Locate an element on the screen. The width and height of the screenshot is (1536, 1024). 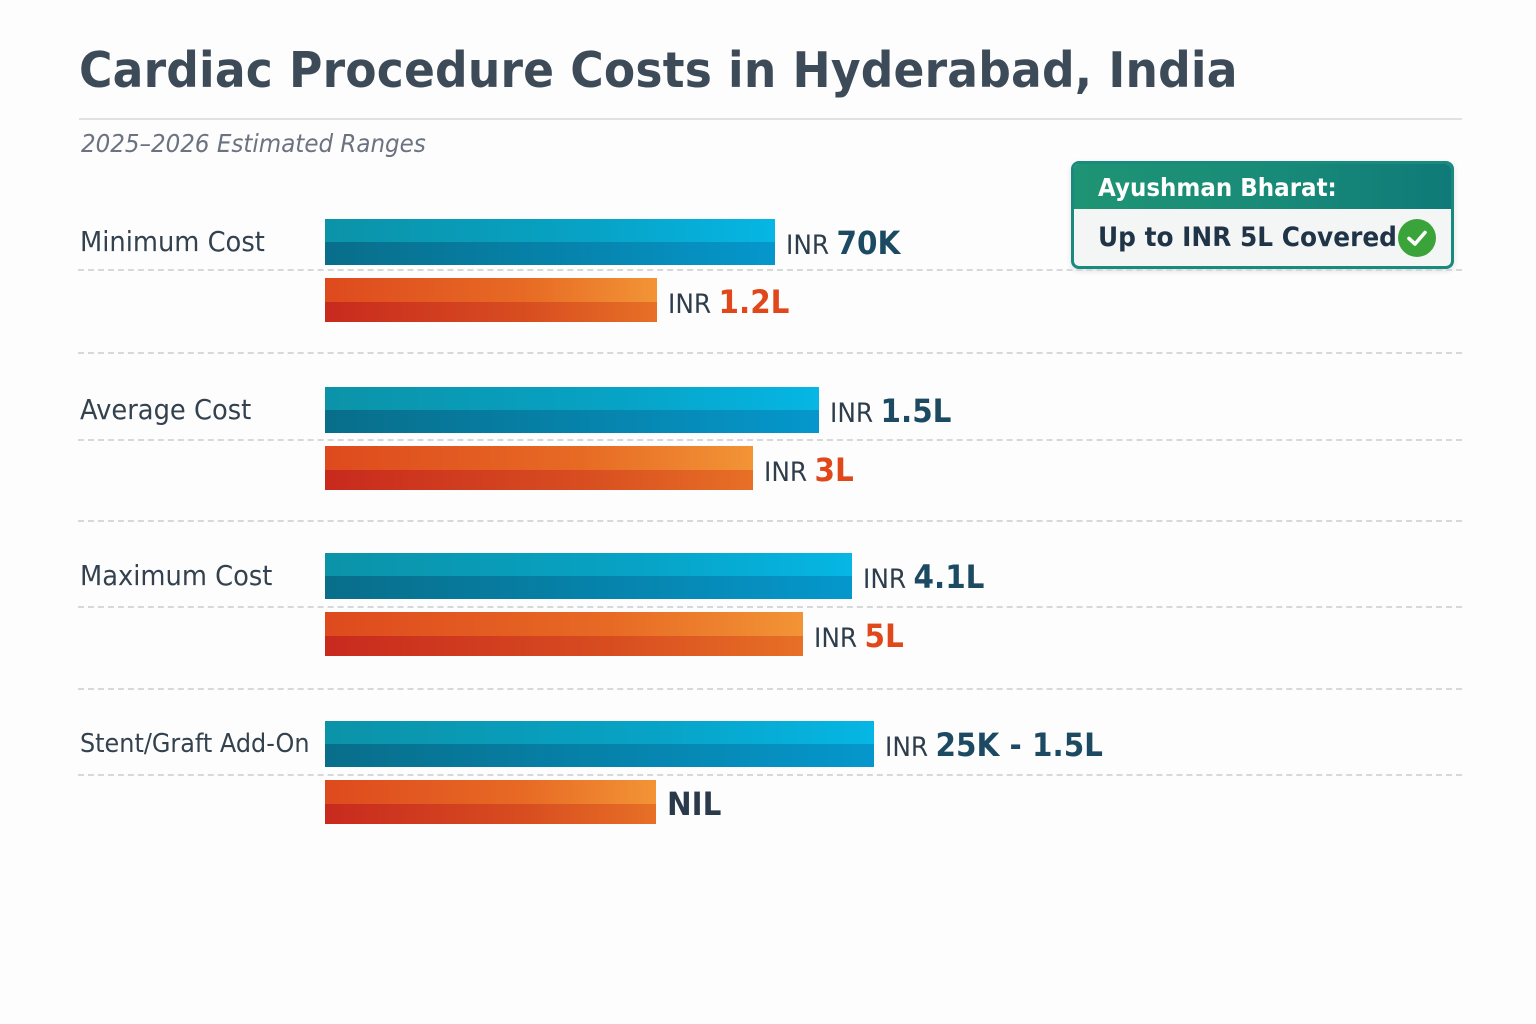
data-label: INR 5L is located at coordinates (859, 637).